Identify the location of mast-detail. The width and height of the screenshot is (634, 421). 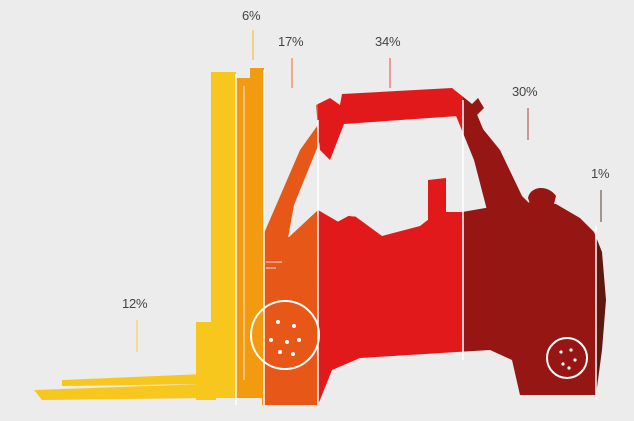
(262, 233).